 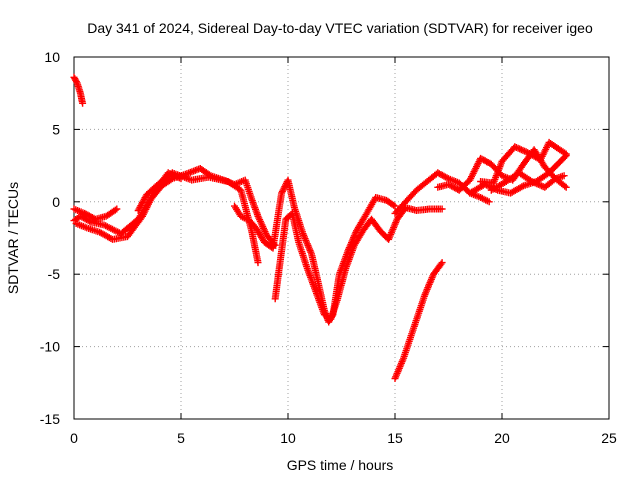 What do you see at coordinates (56, 129) in the screenshot?
I see `y-tick-label: 5` at bounding box center [56, 129].